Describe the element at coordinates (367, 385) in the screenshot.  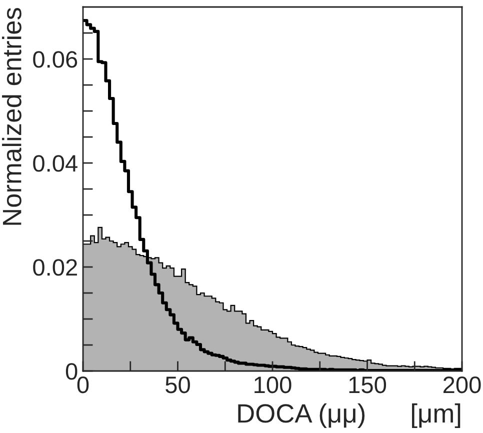
I see `x-tick-label: 150` at that location.